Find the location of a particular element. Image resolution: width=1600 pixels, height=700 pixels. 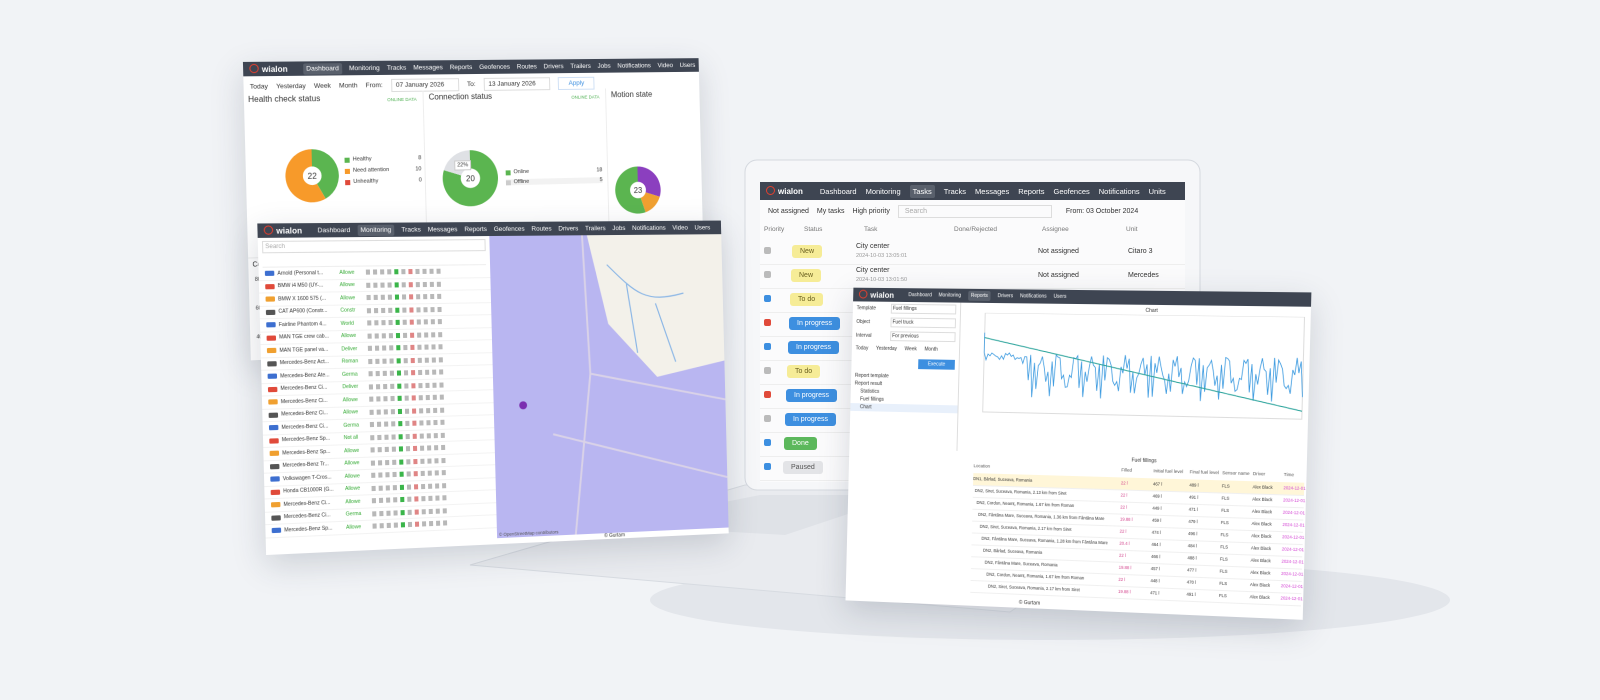

interval-button: Week is located at coordinates (910, 349).